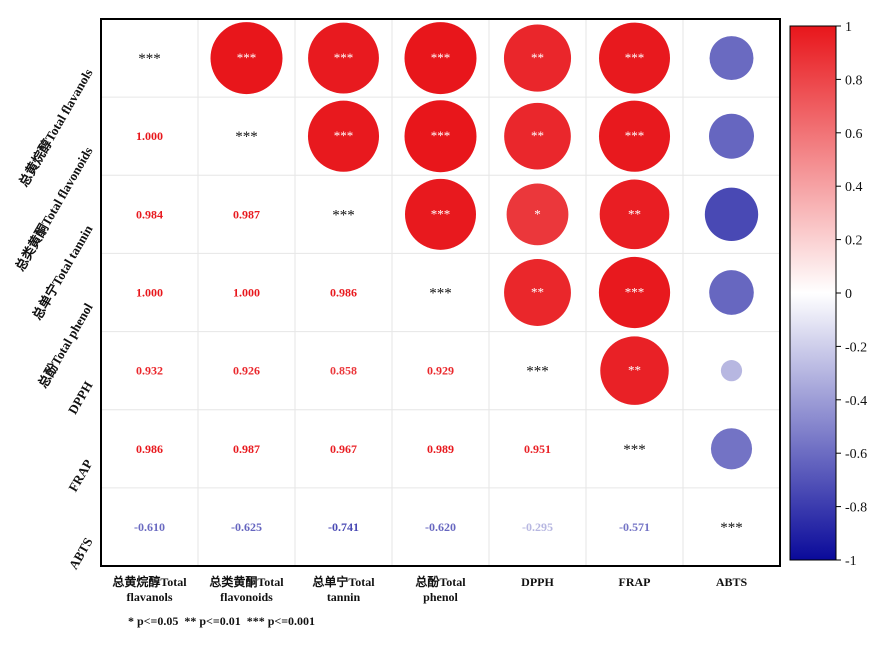 The height and width of the screenshot is (650, 886). I want to click on colorbar-tick-label: -0.6, so click(856, 454).